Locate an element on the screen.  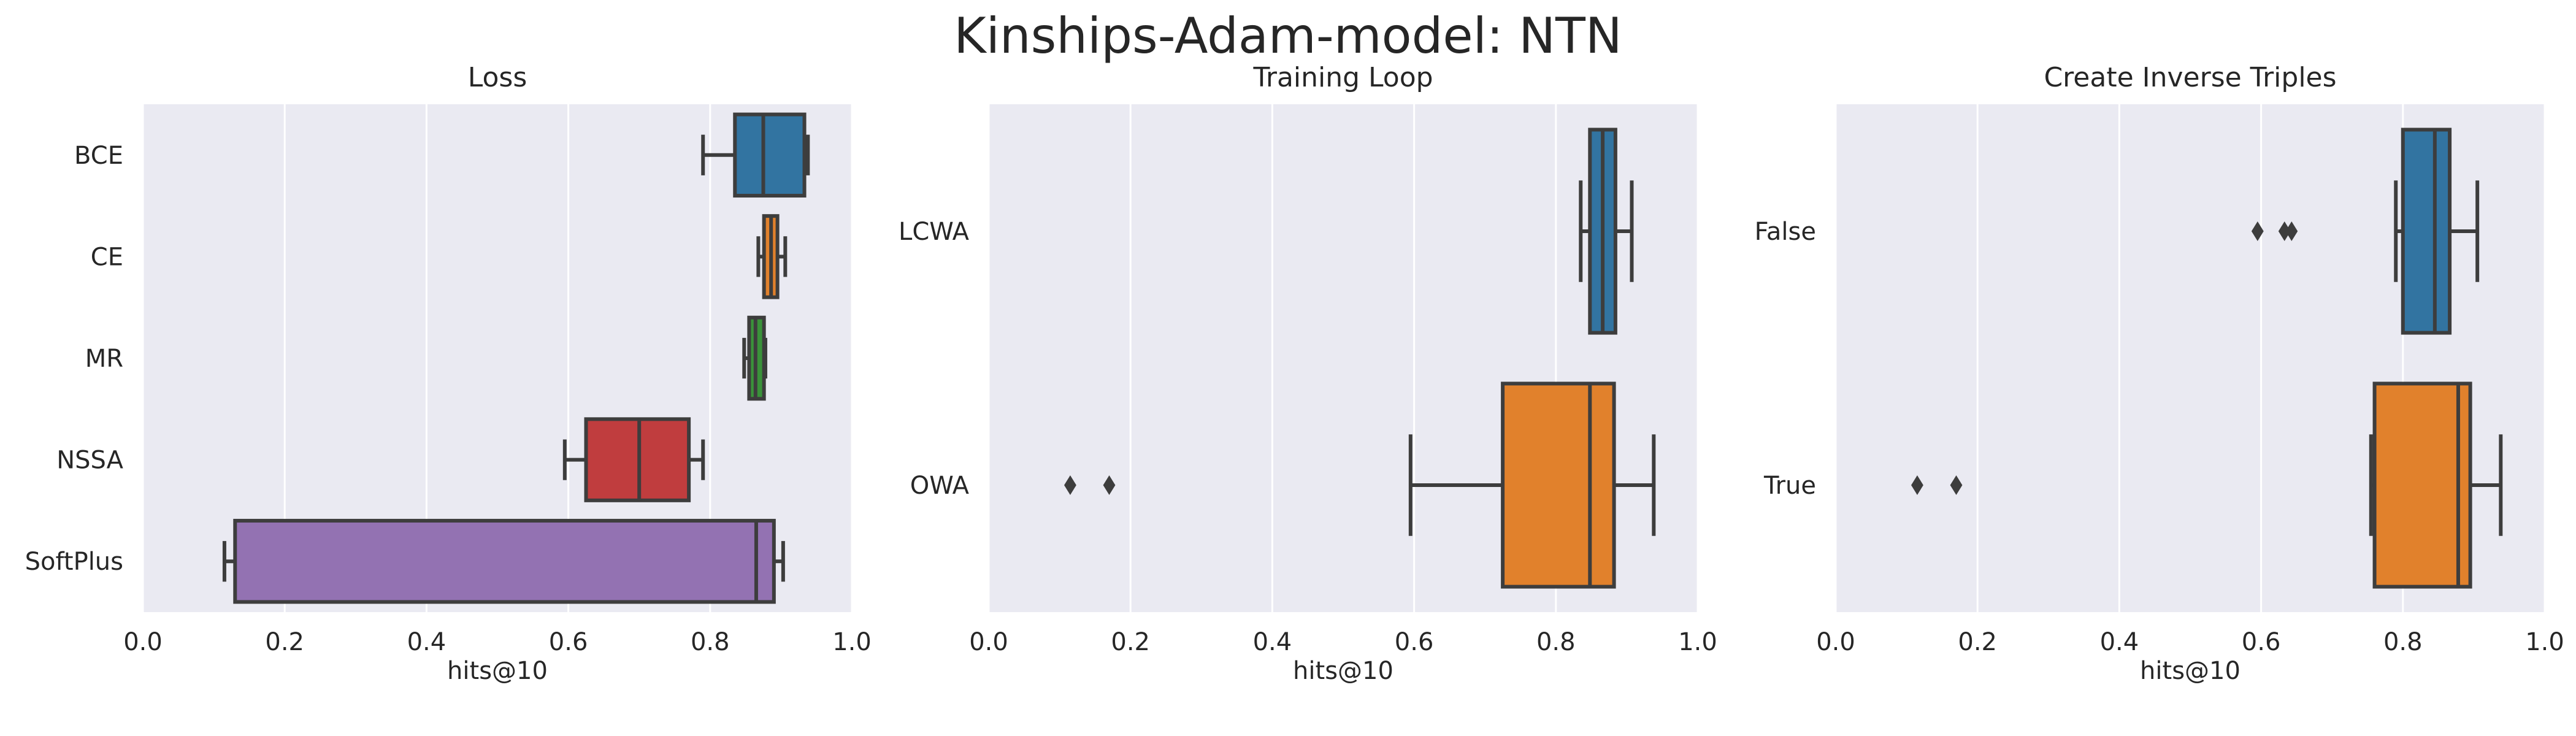
y-tick-label: NSSA is located at coordinates (89, 461).